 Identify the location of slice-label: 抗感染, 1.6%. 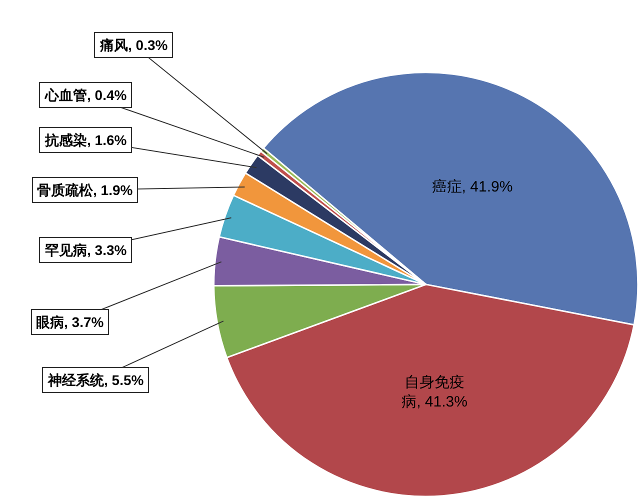
(86, 140).